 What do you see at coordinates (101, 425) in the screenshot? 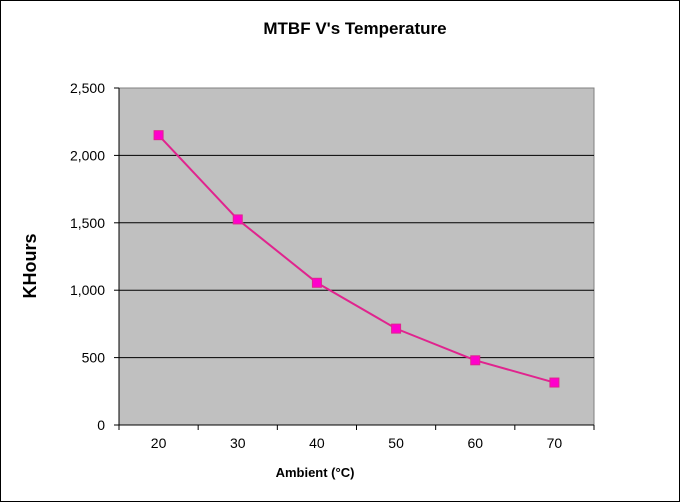
I see `y-tick-label: 0` at bounding box center [101, 425].